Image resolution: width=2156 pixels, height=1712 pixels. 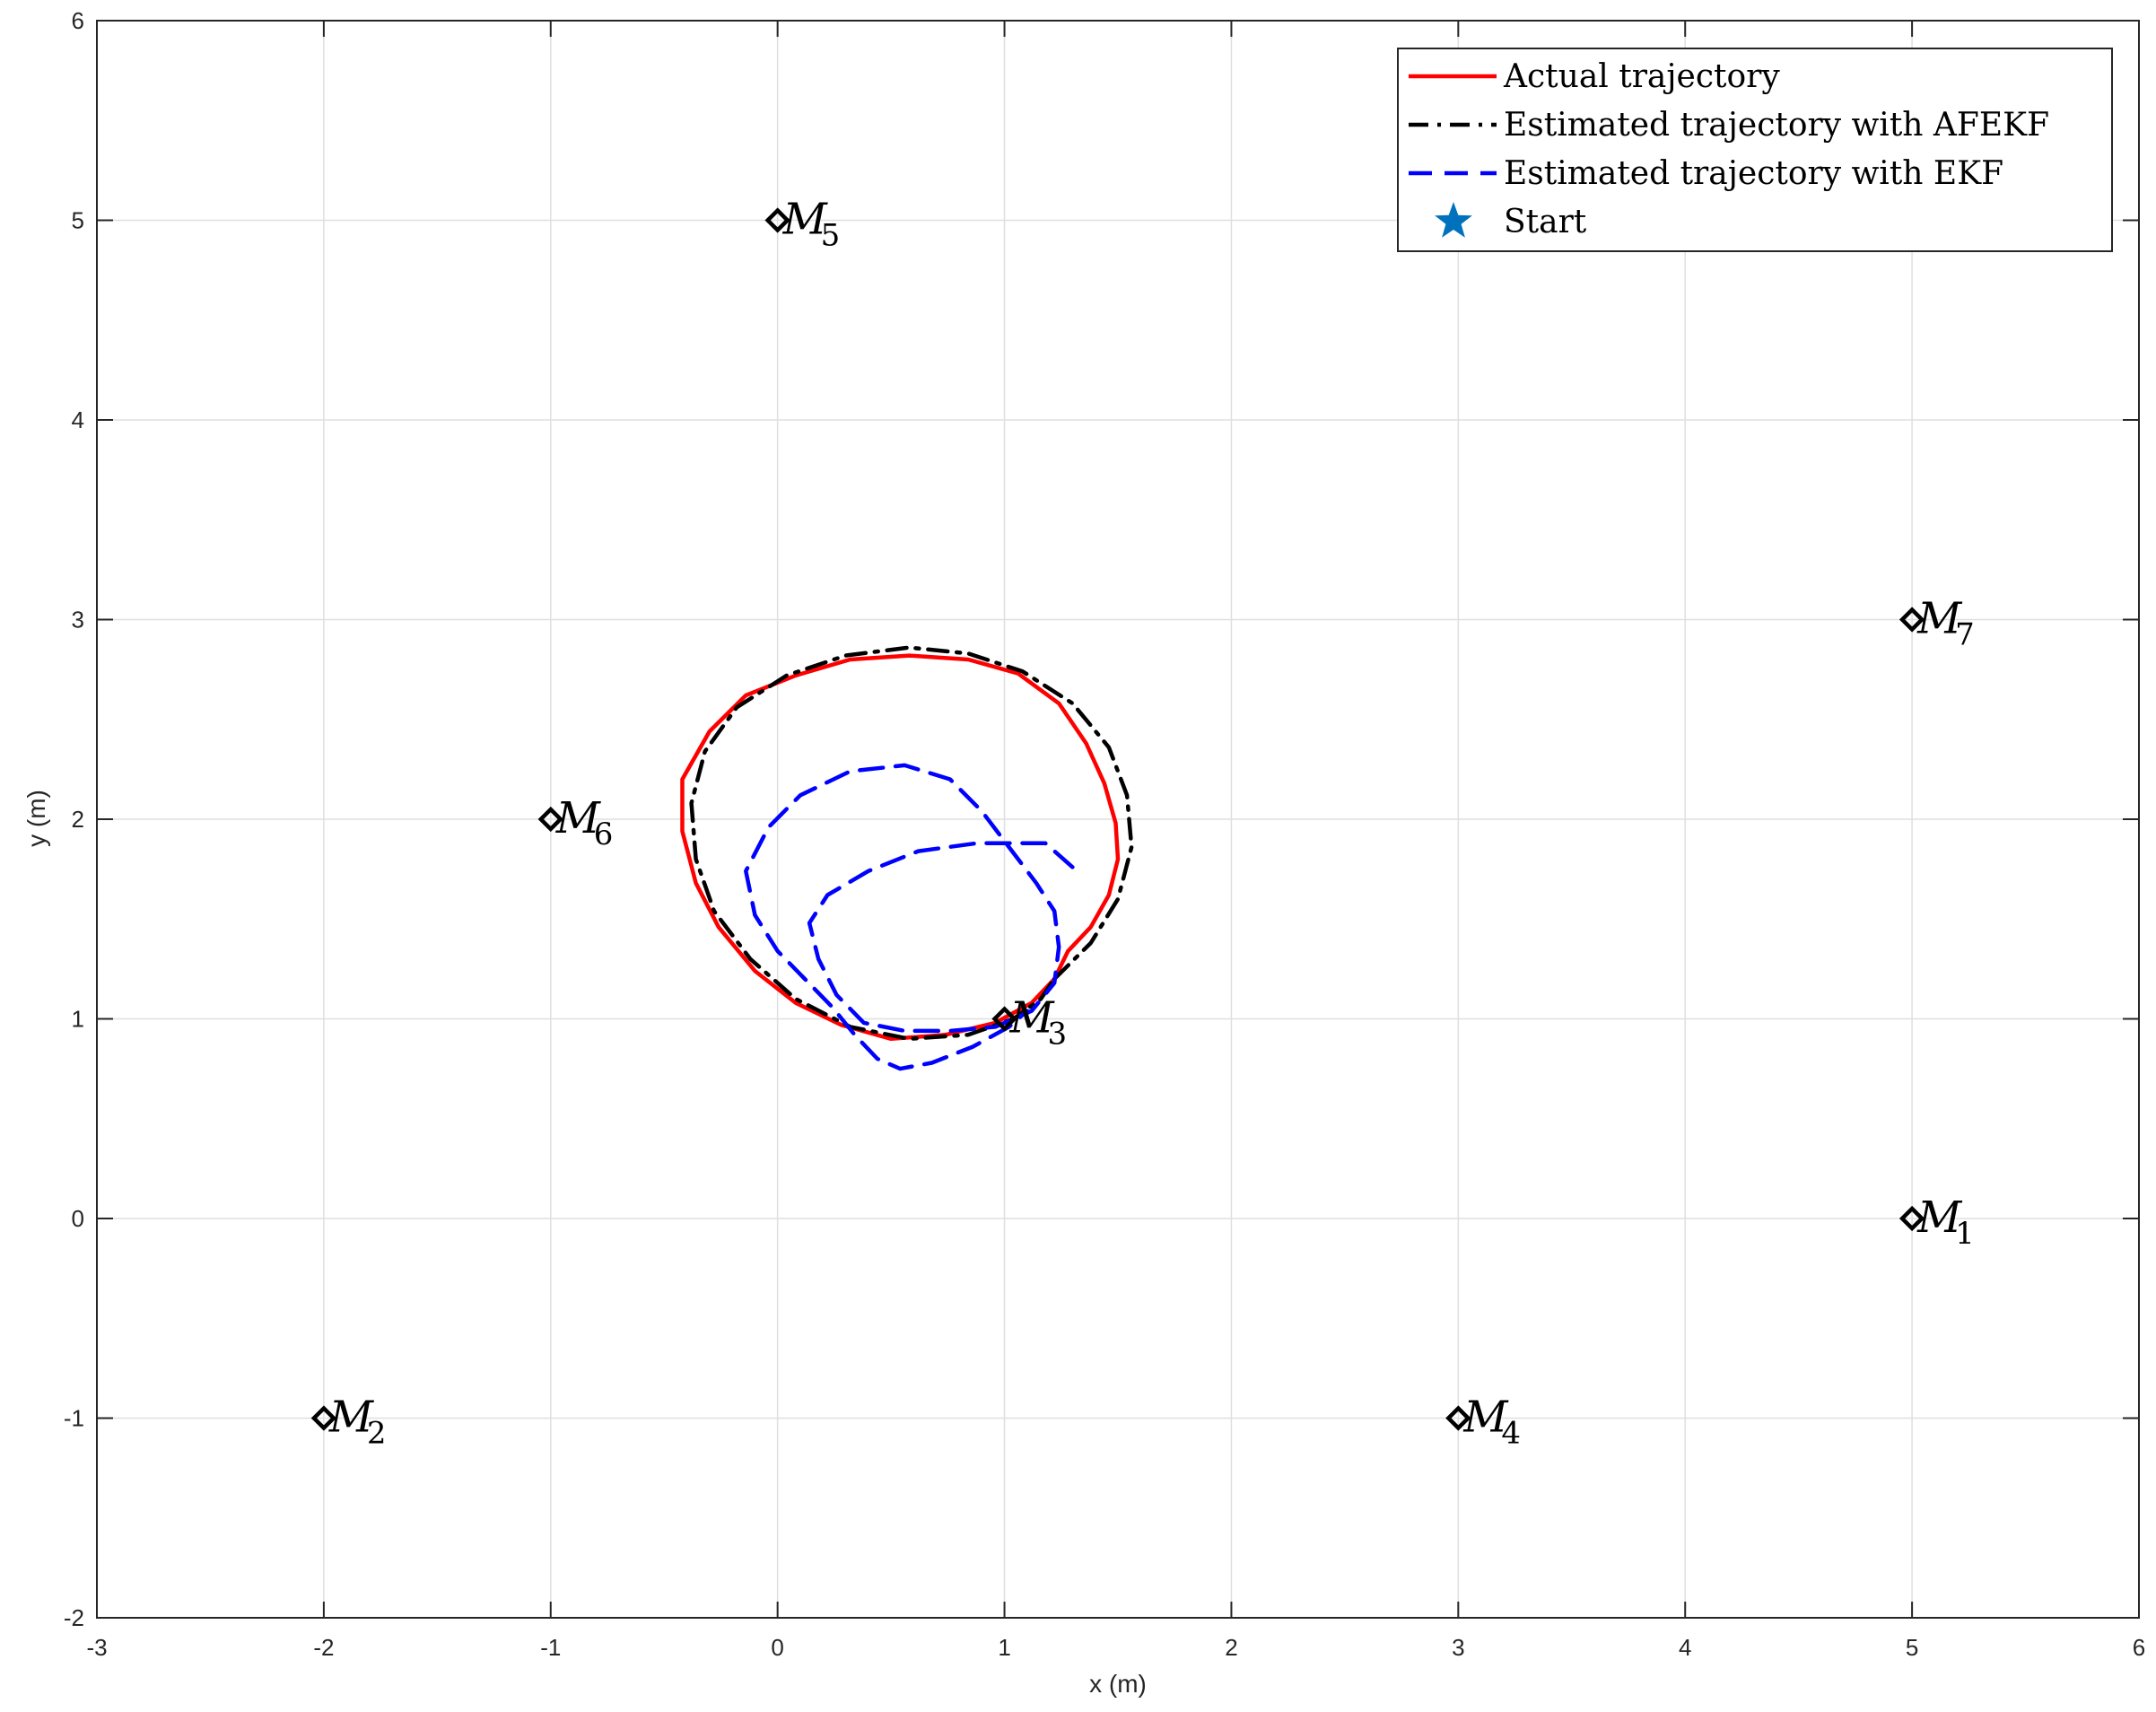 I want to click on landmark-m3: M3, so click(x=1029, y=1023).